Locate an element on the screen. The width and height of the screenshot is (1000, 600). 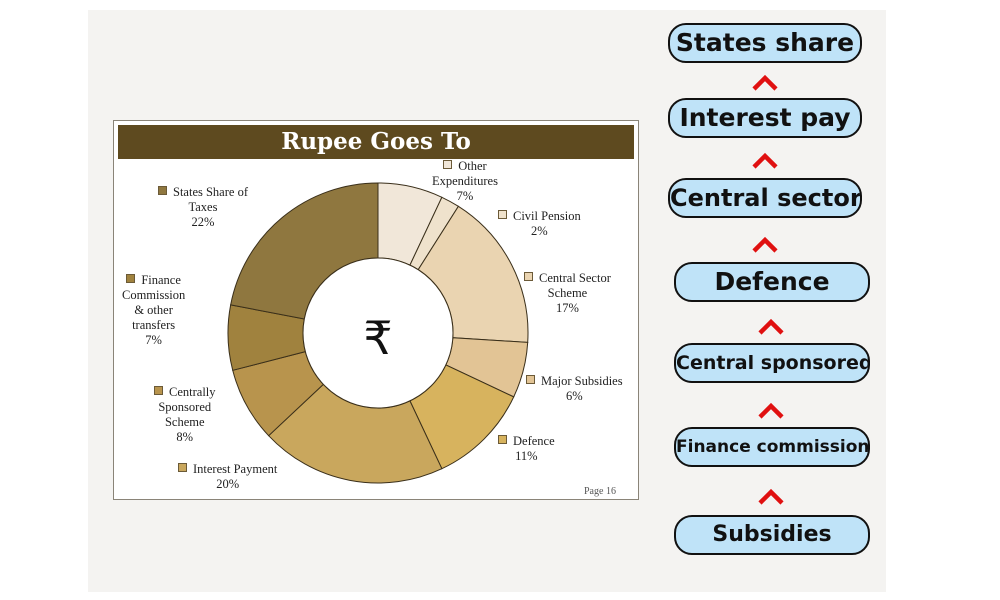
slice-label-text: Major Subsidies is located at coordinates (582, 381).